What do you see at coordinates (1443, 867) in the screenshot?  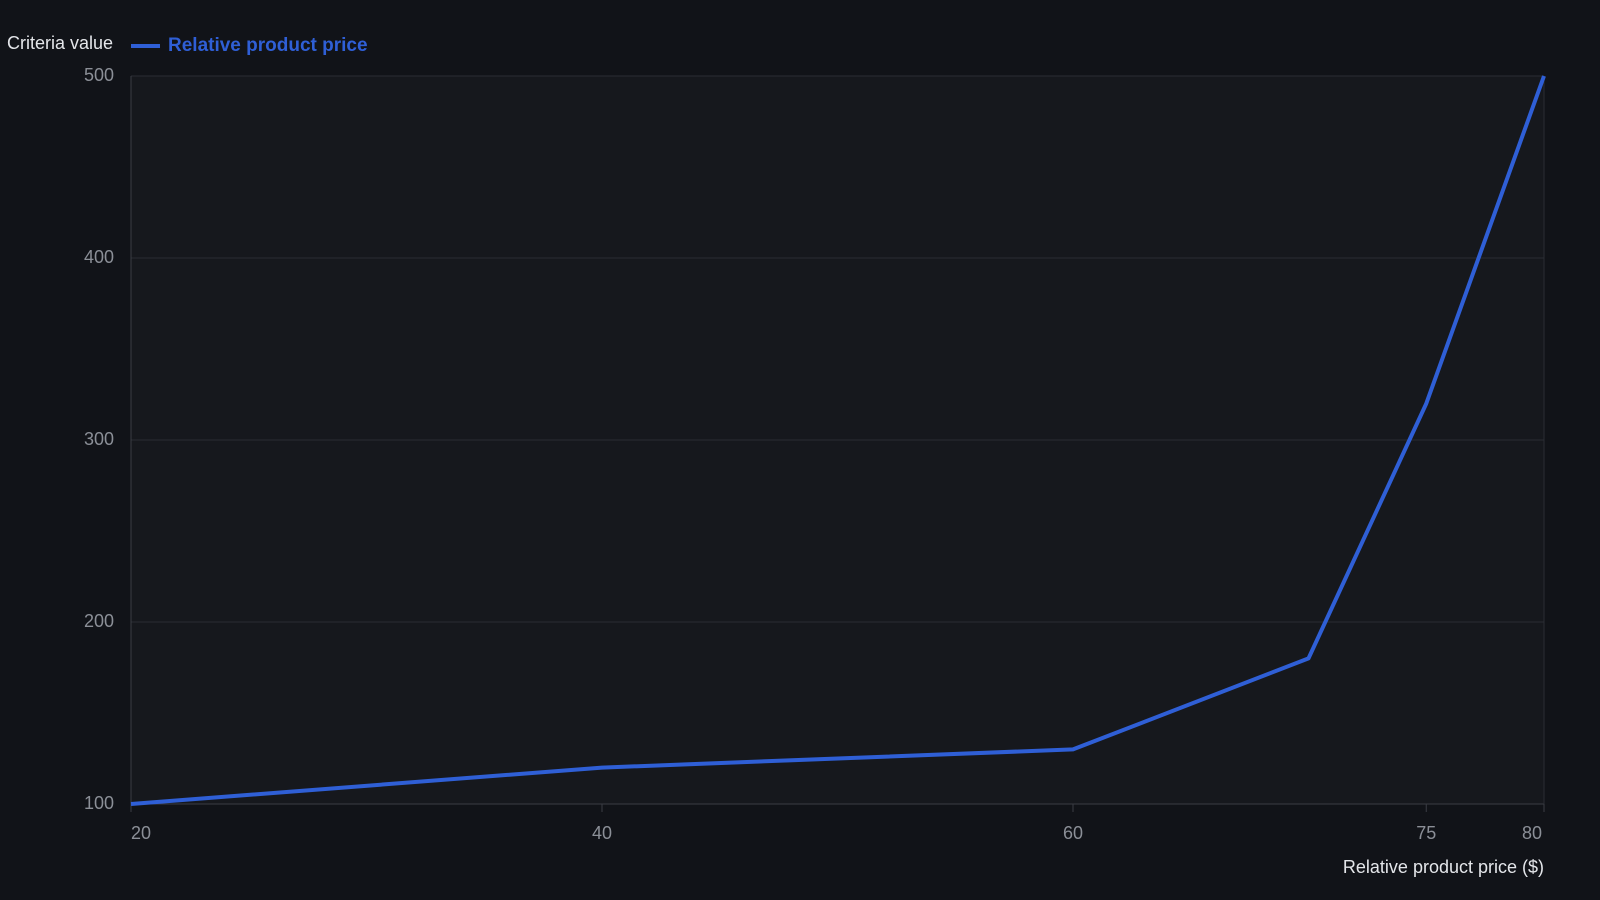 I see `x-axis-label: Relative product price ($)` at bounding box center [1443, 867].